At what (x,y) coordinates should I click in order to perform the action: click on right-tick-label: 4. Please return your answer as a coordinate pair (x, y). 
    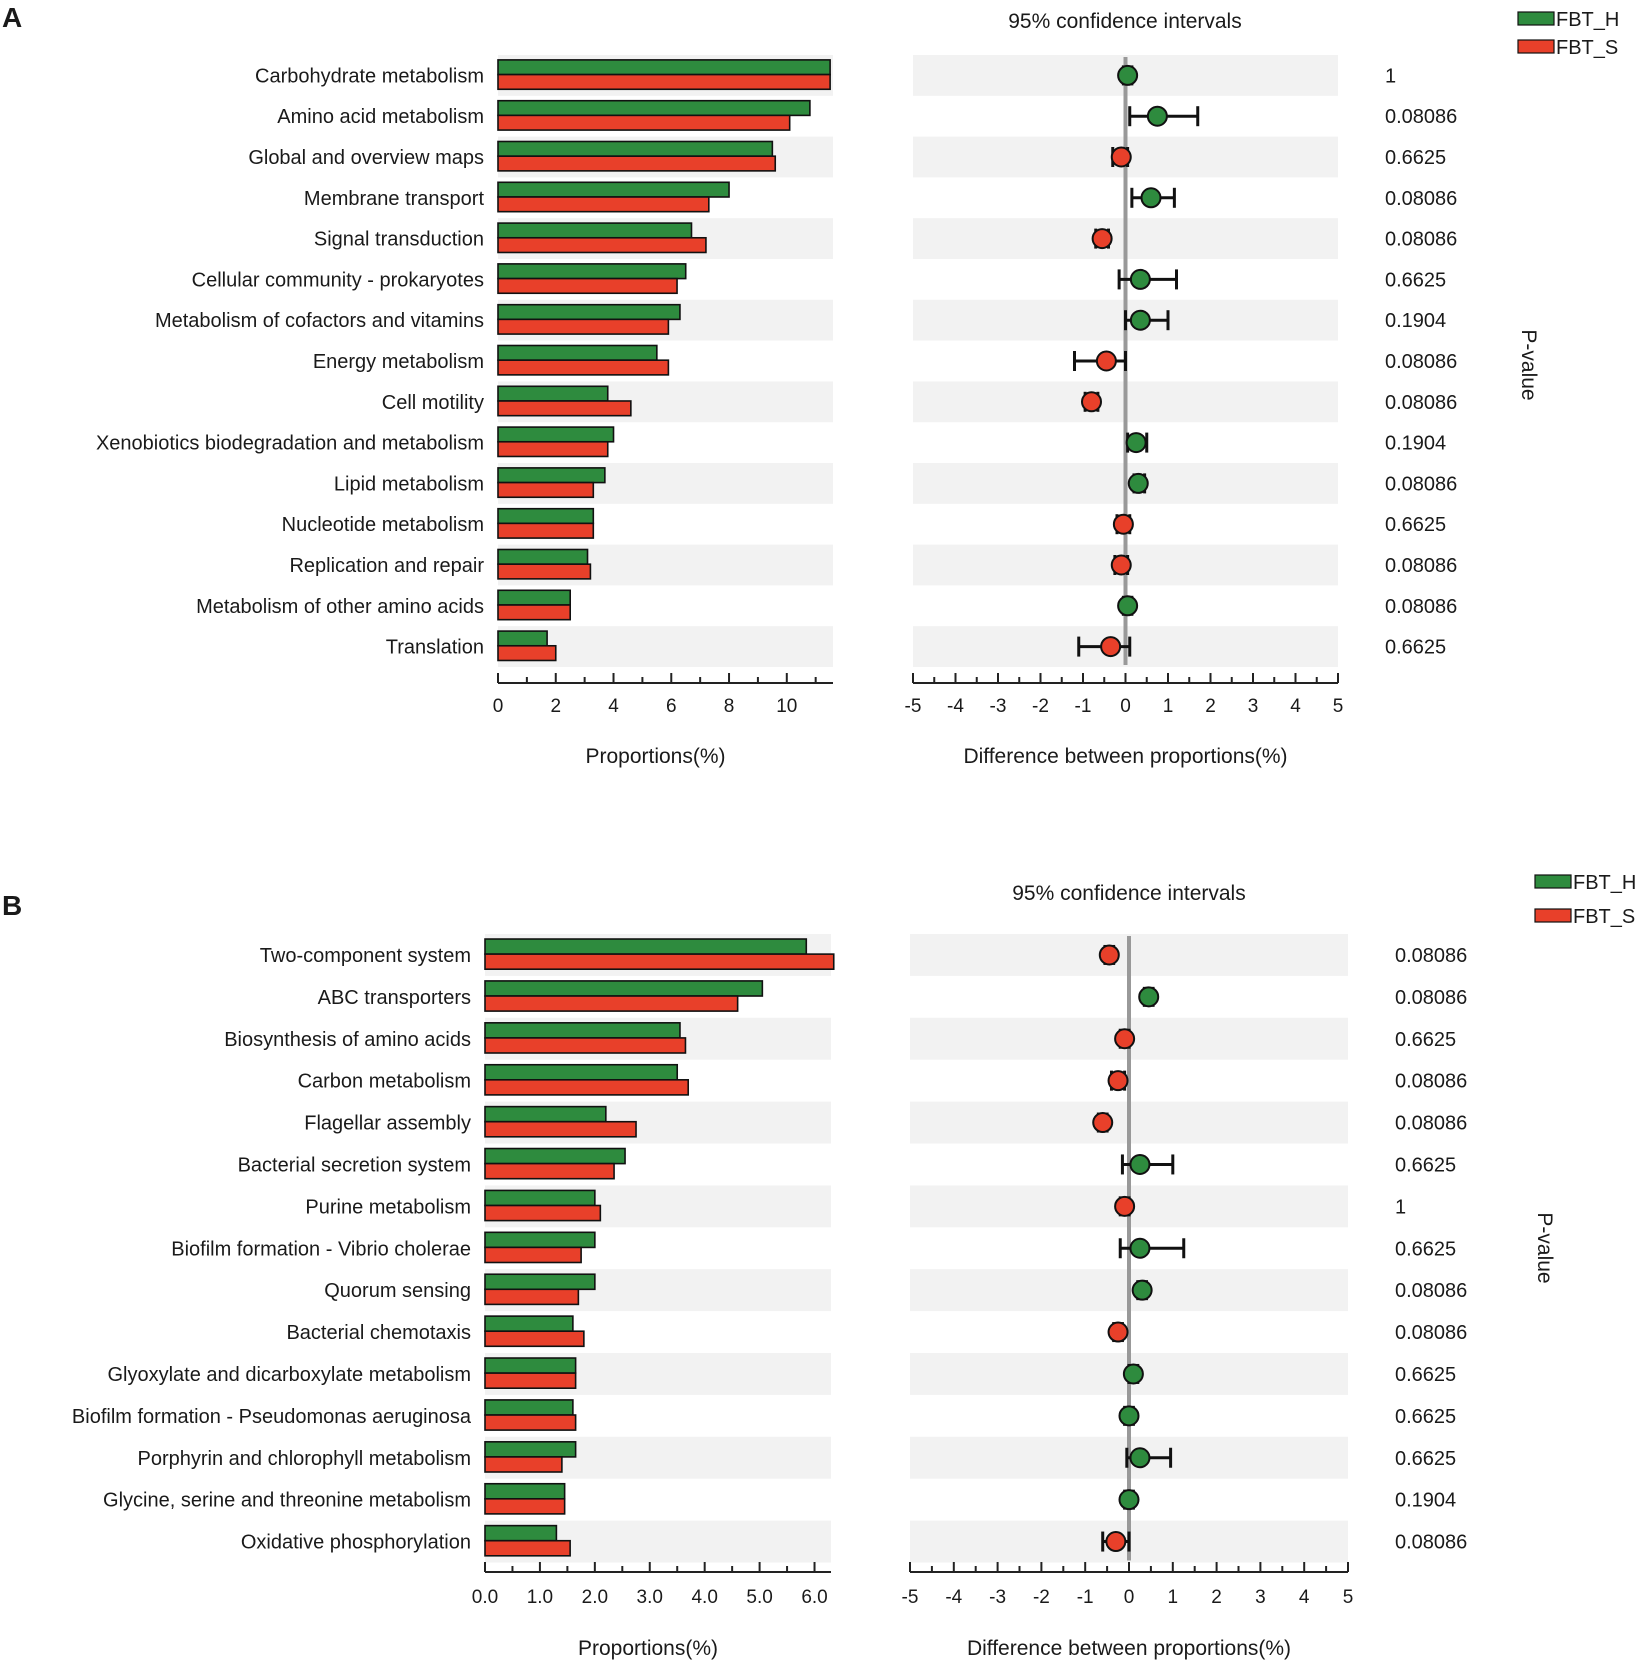
    Looking at the image, I should click on (1295, 706).